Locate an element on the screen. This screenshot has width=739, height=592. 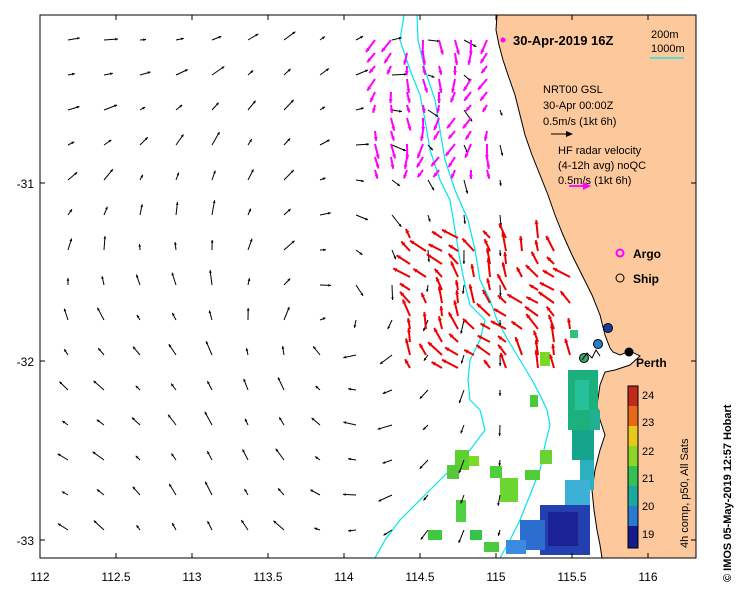
model-vector-49-head is located at coordinates (502, 154).